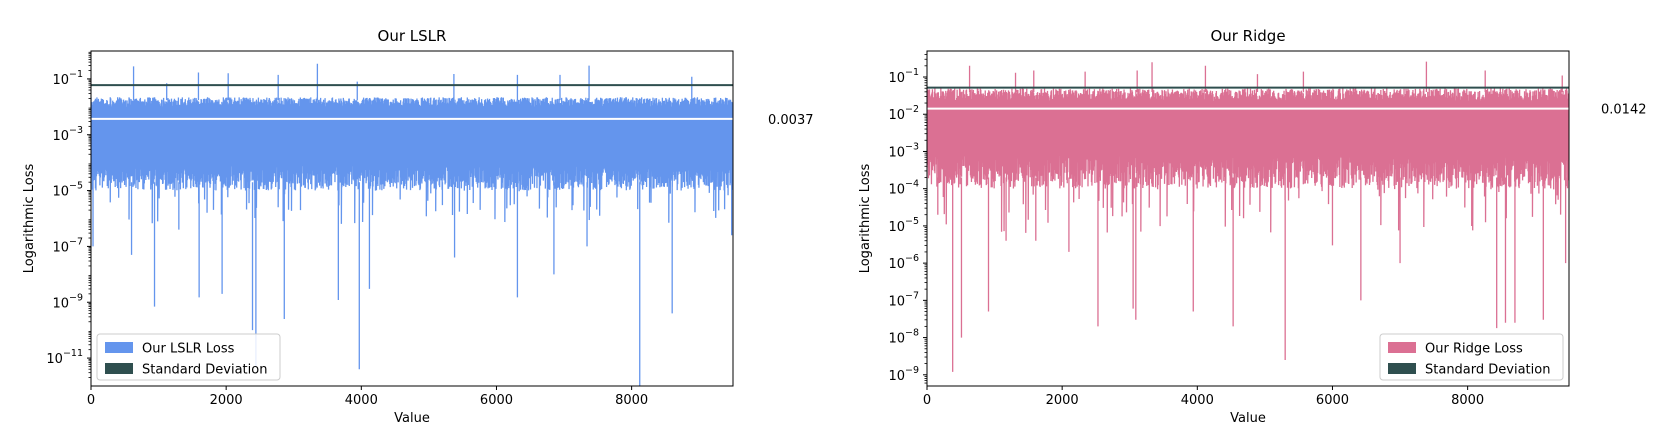  What do you see at coordinates (1474, 349) in the screenshot?
I see `legend-label: Our Ridge Loss` at bounding box center [1474, 349].